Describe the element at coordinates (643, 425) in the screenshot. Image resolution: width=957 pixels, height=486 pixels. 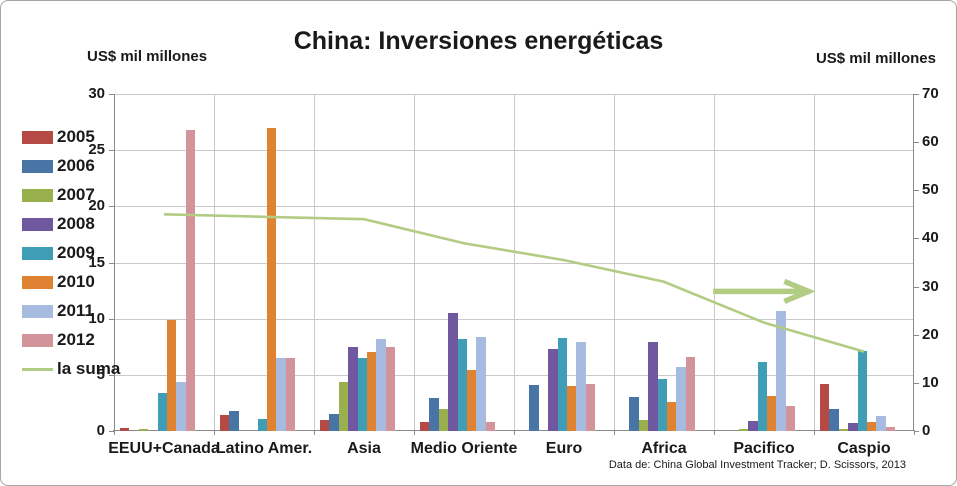
I see `bar-2007-africa` at that location.